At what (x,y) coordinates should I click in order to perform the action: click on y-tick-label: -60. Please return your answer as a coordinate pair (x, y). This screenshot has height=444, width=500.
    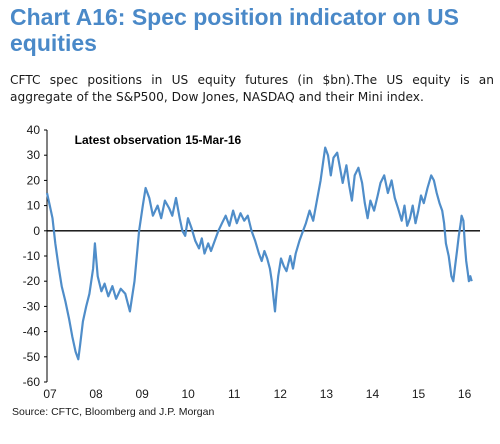
    Looking at the image, I should click on (32, 382).